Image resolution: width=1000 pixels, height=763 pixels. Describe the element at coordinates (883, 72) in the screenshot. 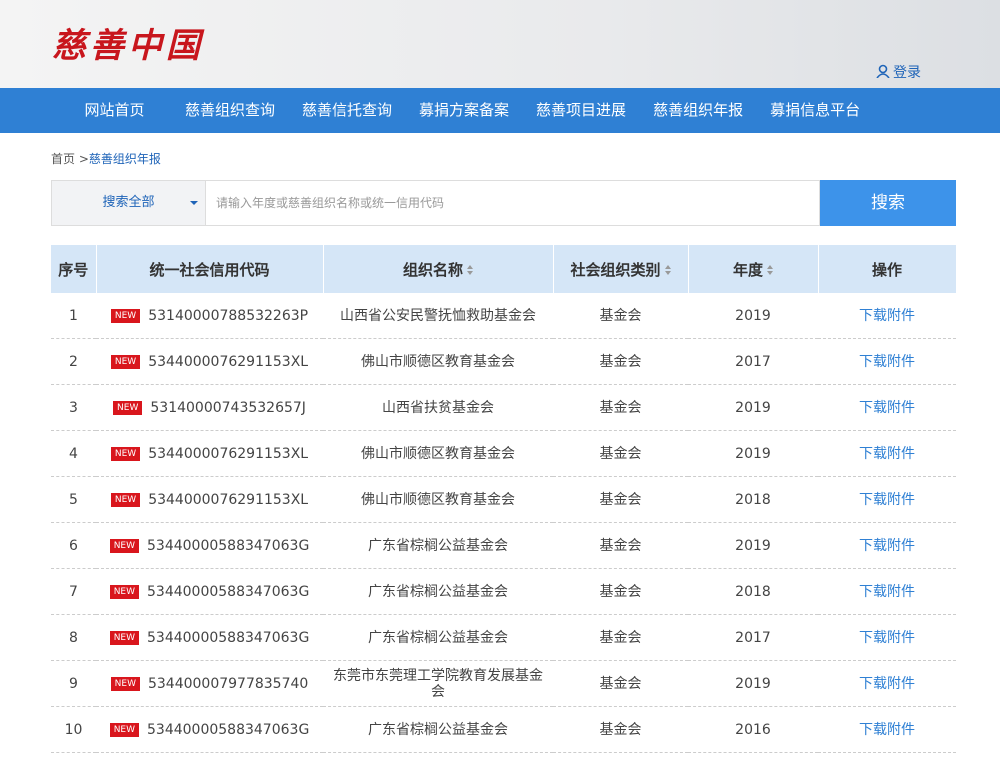

I see `login-link` at that location.